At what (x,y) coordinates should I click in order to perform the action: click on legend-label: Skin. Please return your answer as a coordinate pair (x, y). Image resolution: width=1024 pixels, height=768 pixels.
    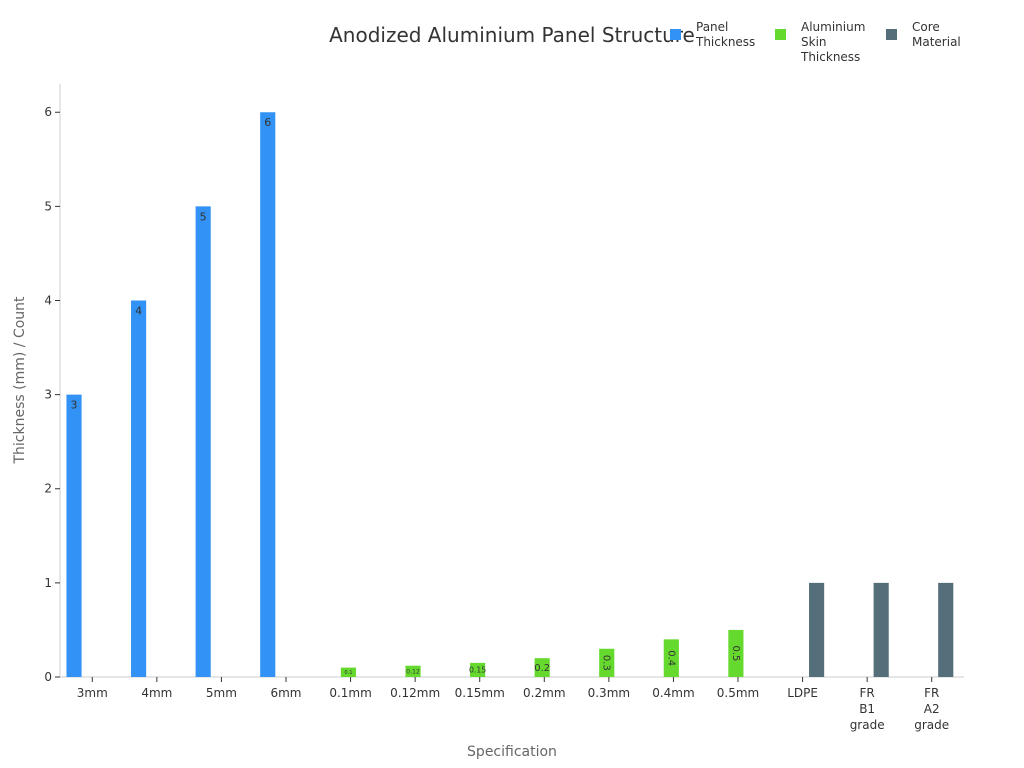
    Looking at the image, I should click on (814, 42).